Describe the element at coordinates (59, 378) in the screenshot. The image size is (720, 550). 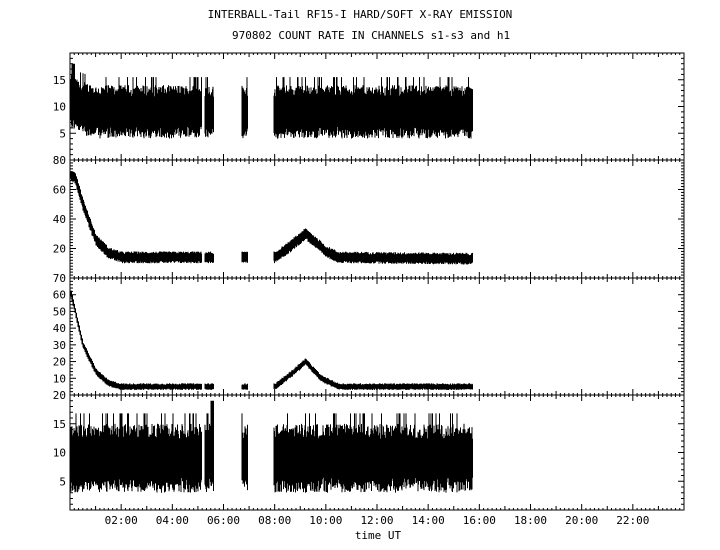
I see `y-tick-label-s3-10: 10` at that location.